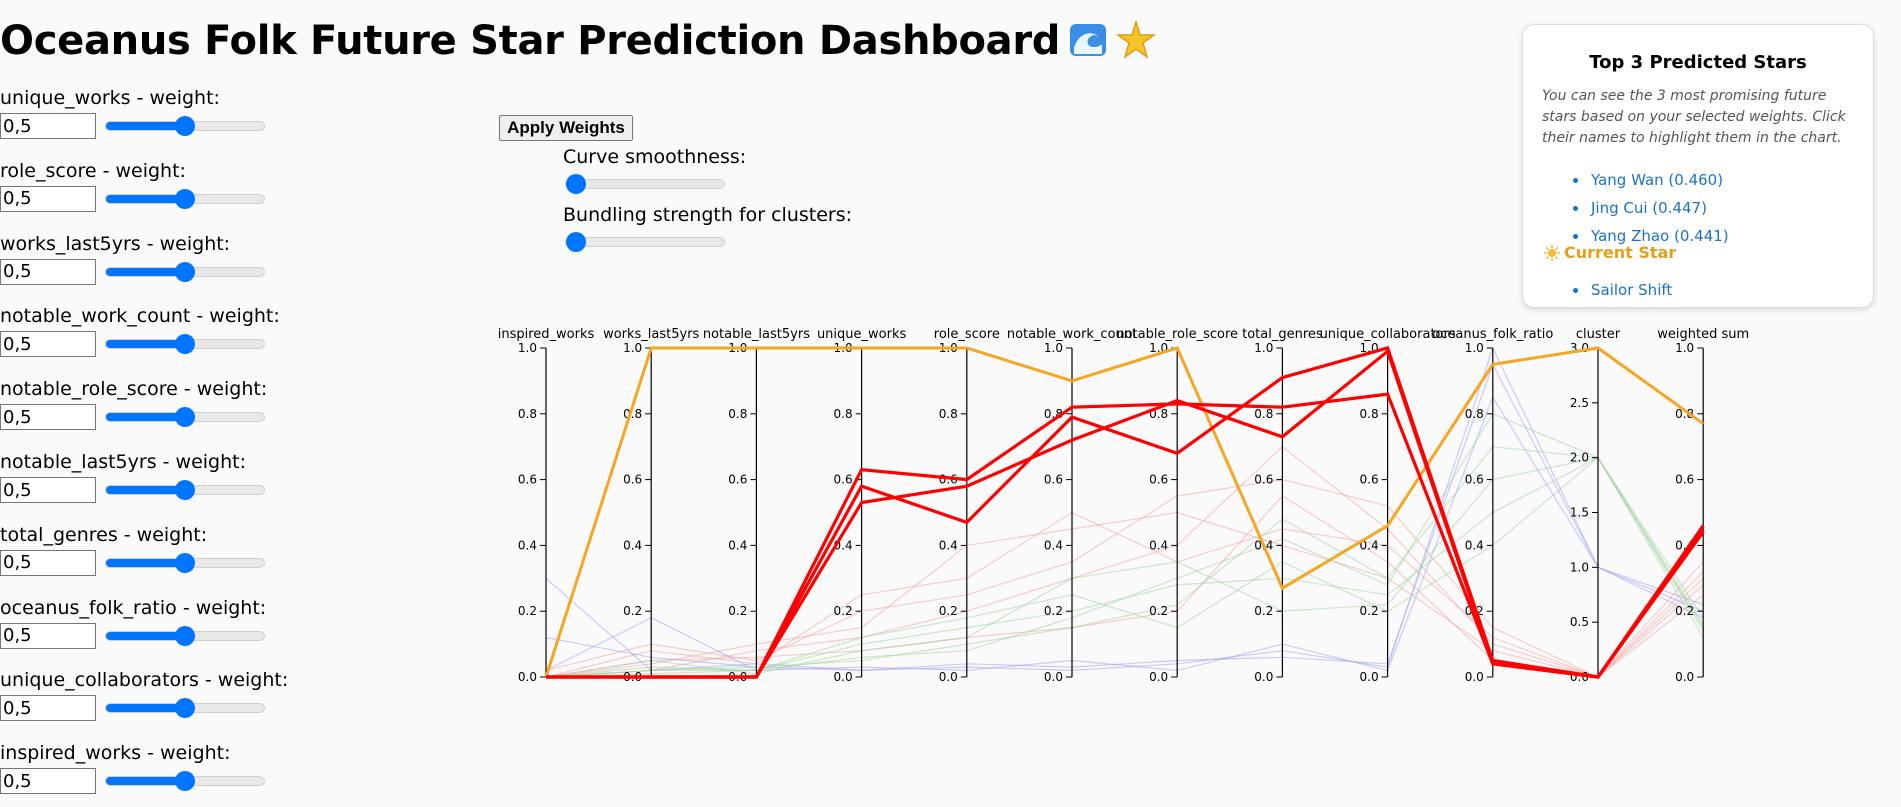 The height and width of the screenshot is (807, 1901). What do you see at coordinates (1650, 236) in the screenshot?
I see `top-star-item: Yang Zhao (0.441)` at bounding box center [1650, 236].